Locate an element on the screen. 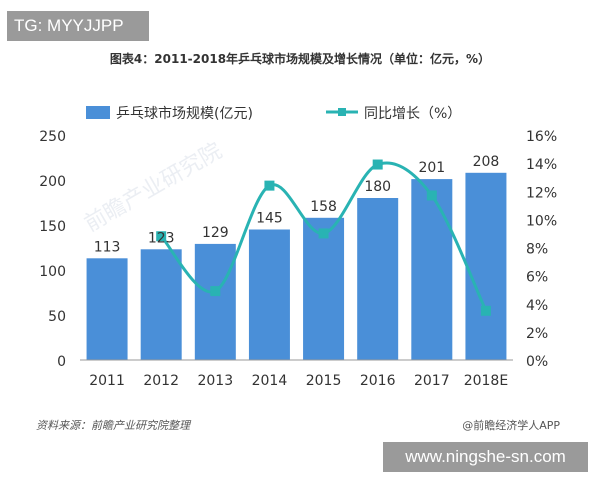 Image resolution: width=600 pixels, height=480 pixels. source-note: 资料来源：前瞻产业研究院整理 is located at coordinates (113, 425).